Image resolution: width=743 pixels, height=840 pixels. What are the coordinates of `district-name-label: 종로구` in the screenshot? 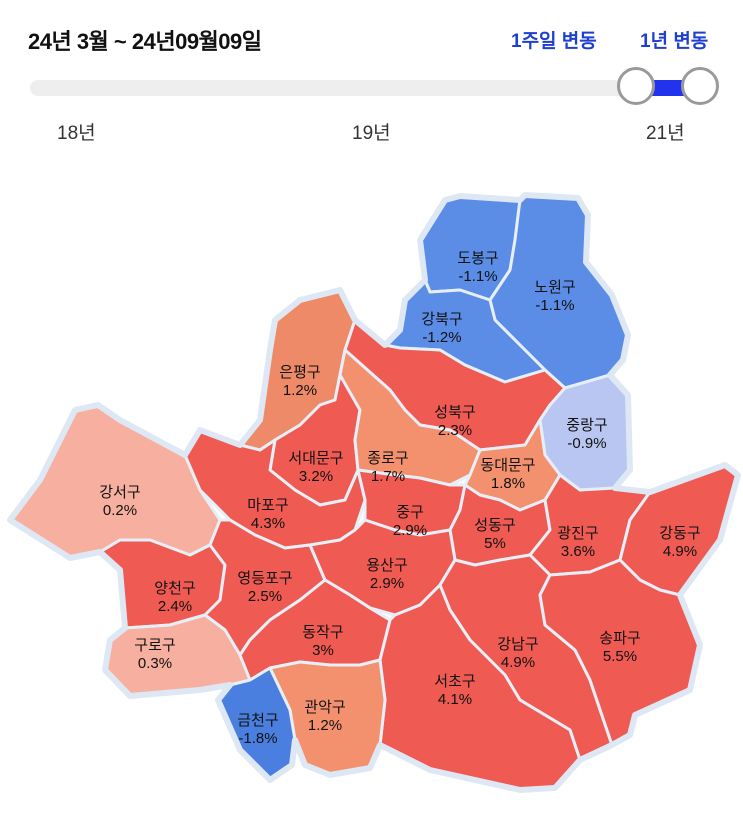 It's located at (387, 458).